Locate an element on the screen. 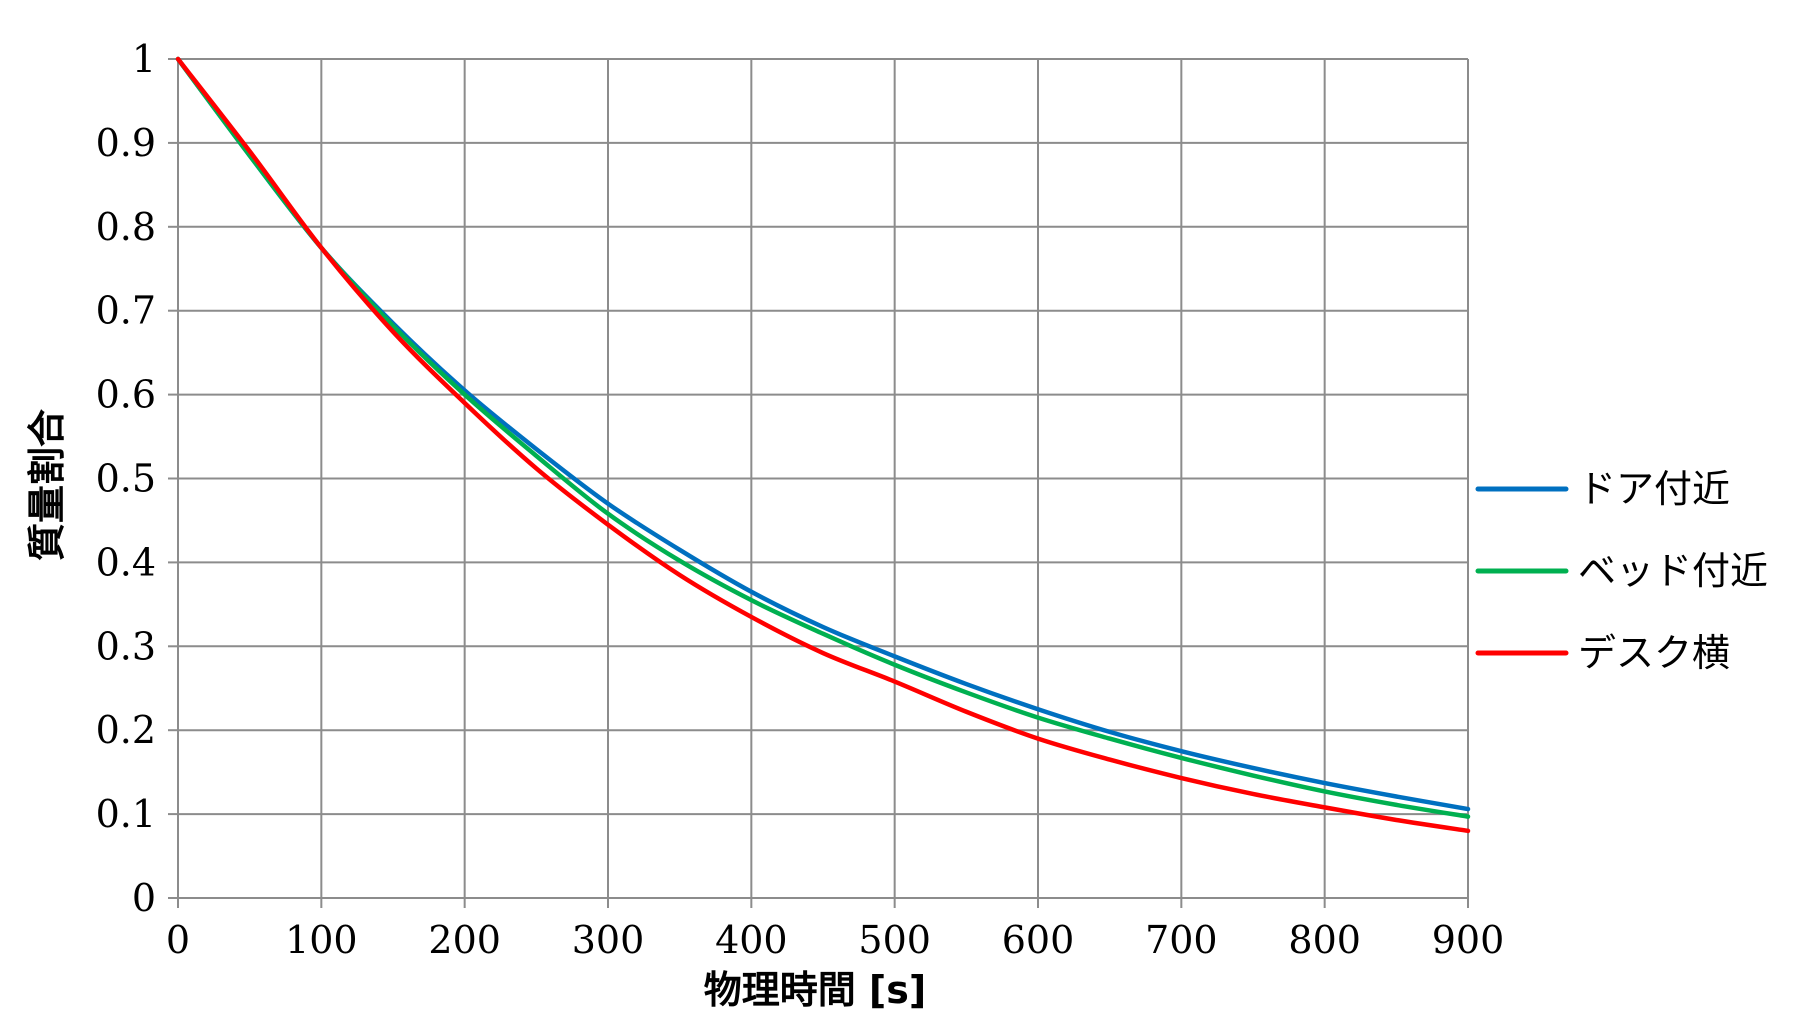  y-tick-label: 0.4 is located at coordinates (126, 562).